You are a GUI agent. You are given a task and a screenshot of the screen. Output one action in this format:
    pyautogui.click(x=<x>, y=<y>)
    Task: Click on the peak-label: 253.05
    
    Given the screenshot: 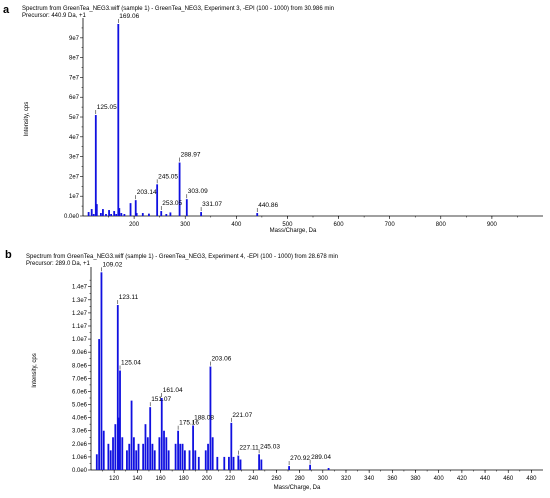 What is the action you would take?
    pyautogui.click(x=172, y=203)
    